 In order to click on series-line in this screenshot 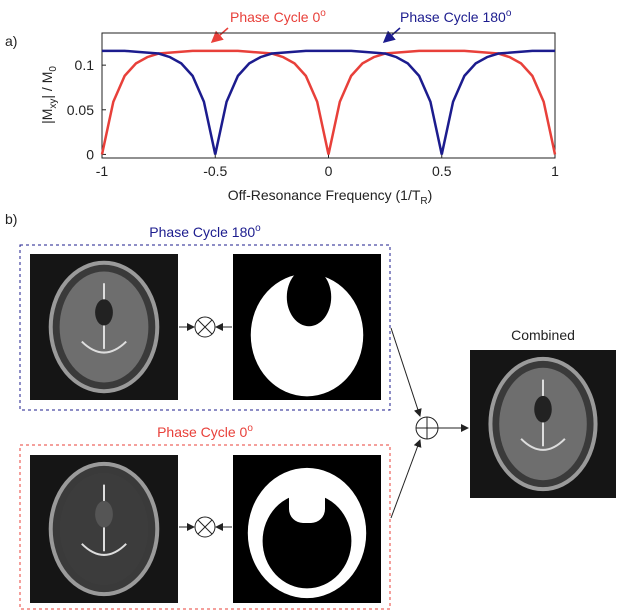, I will do `click(328, 102)`.